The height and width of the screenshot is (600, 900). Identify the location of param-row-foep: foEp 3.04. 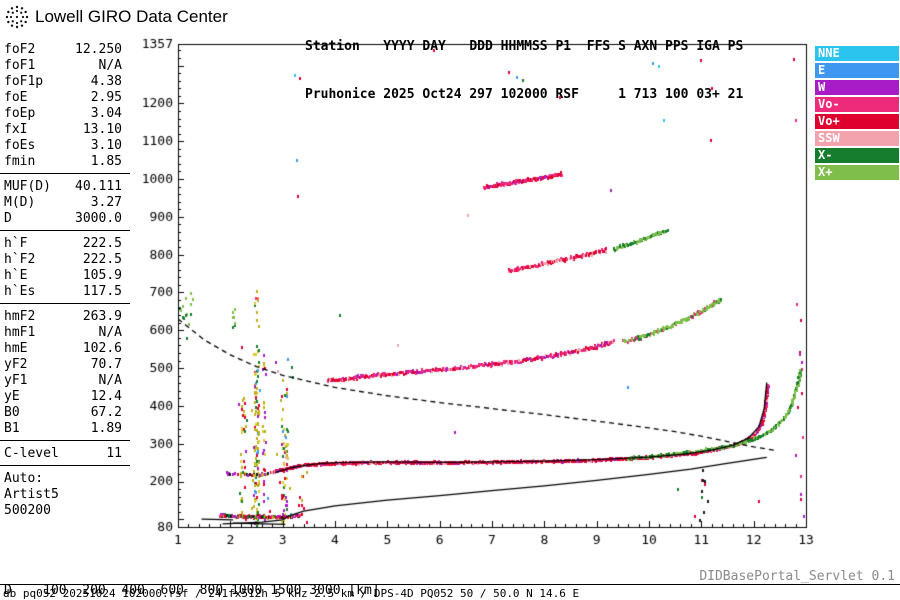
(65, 114).